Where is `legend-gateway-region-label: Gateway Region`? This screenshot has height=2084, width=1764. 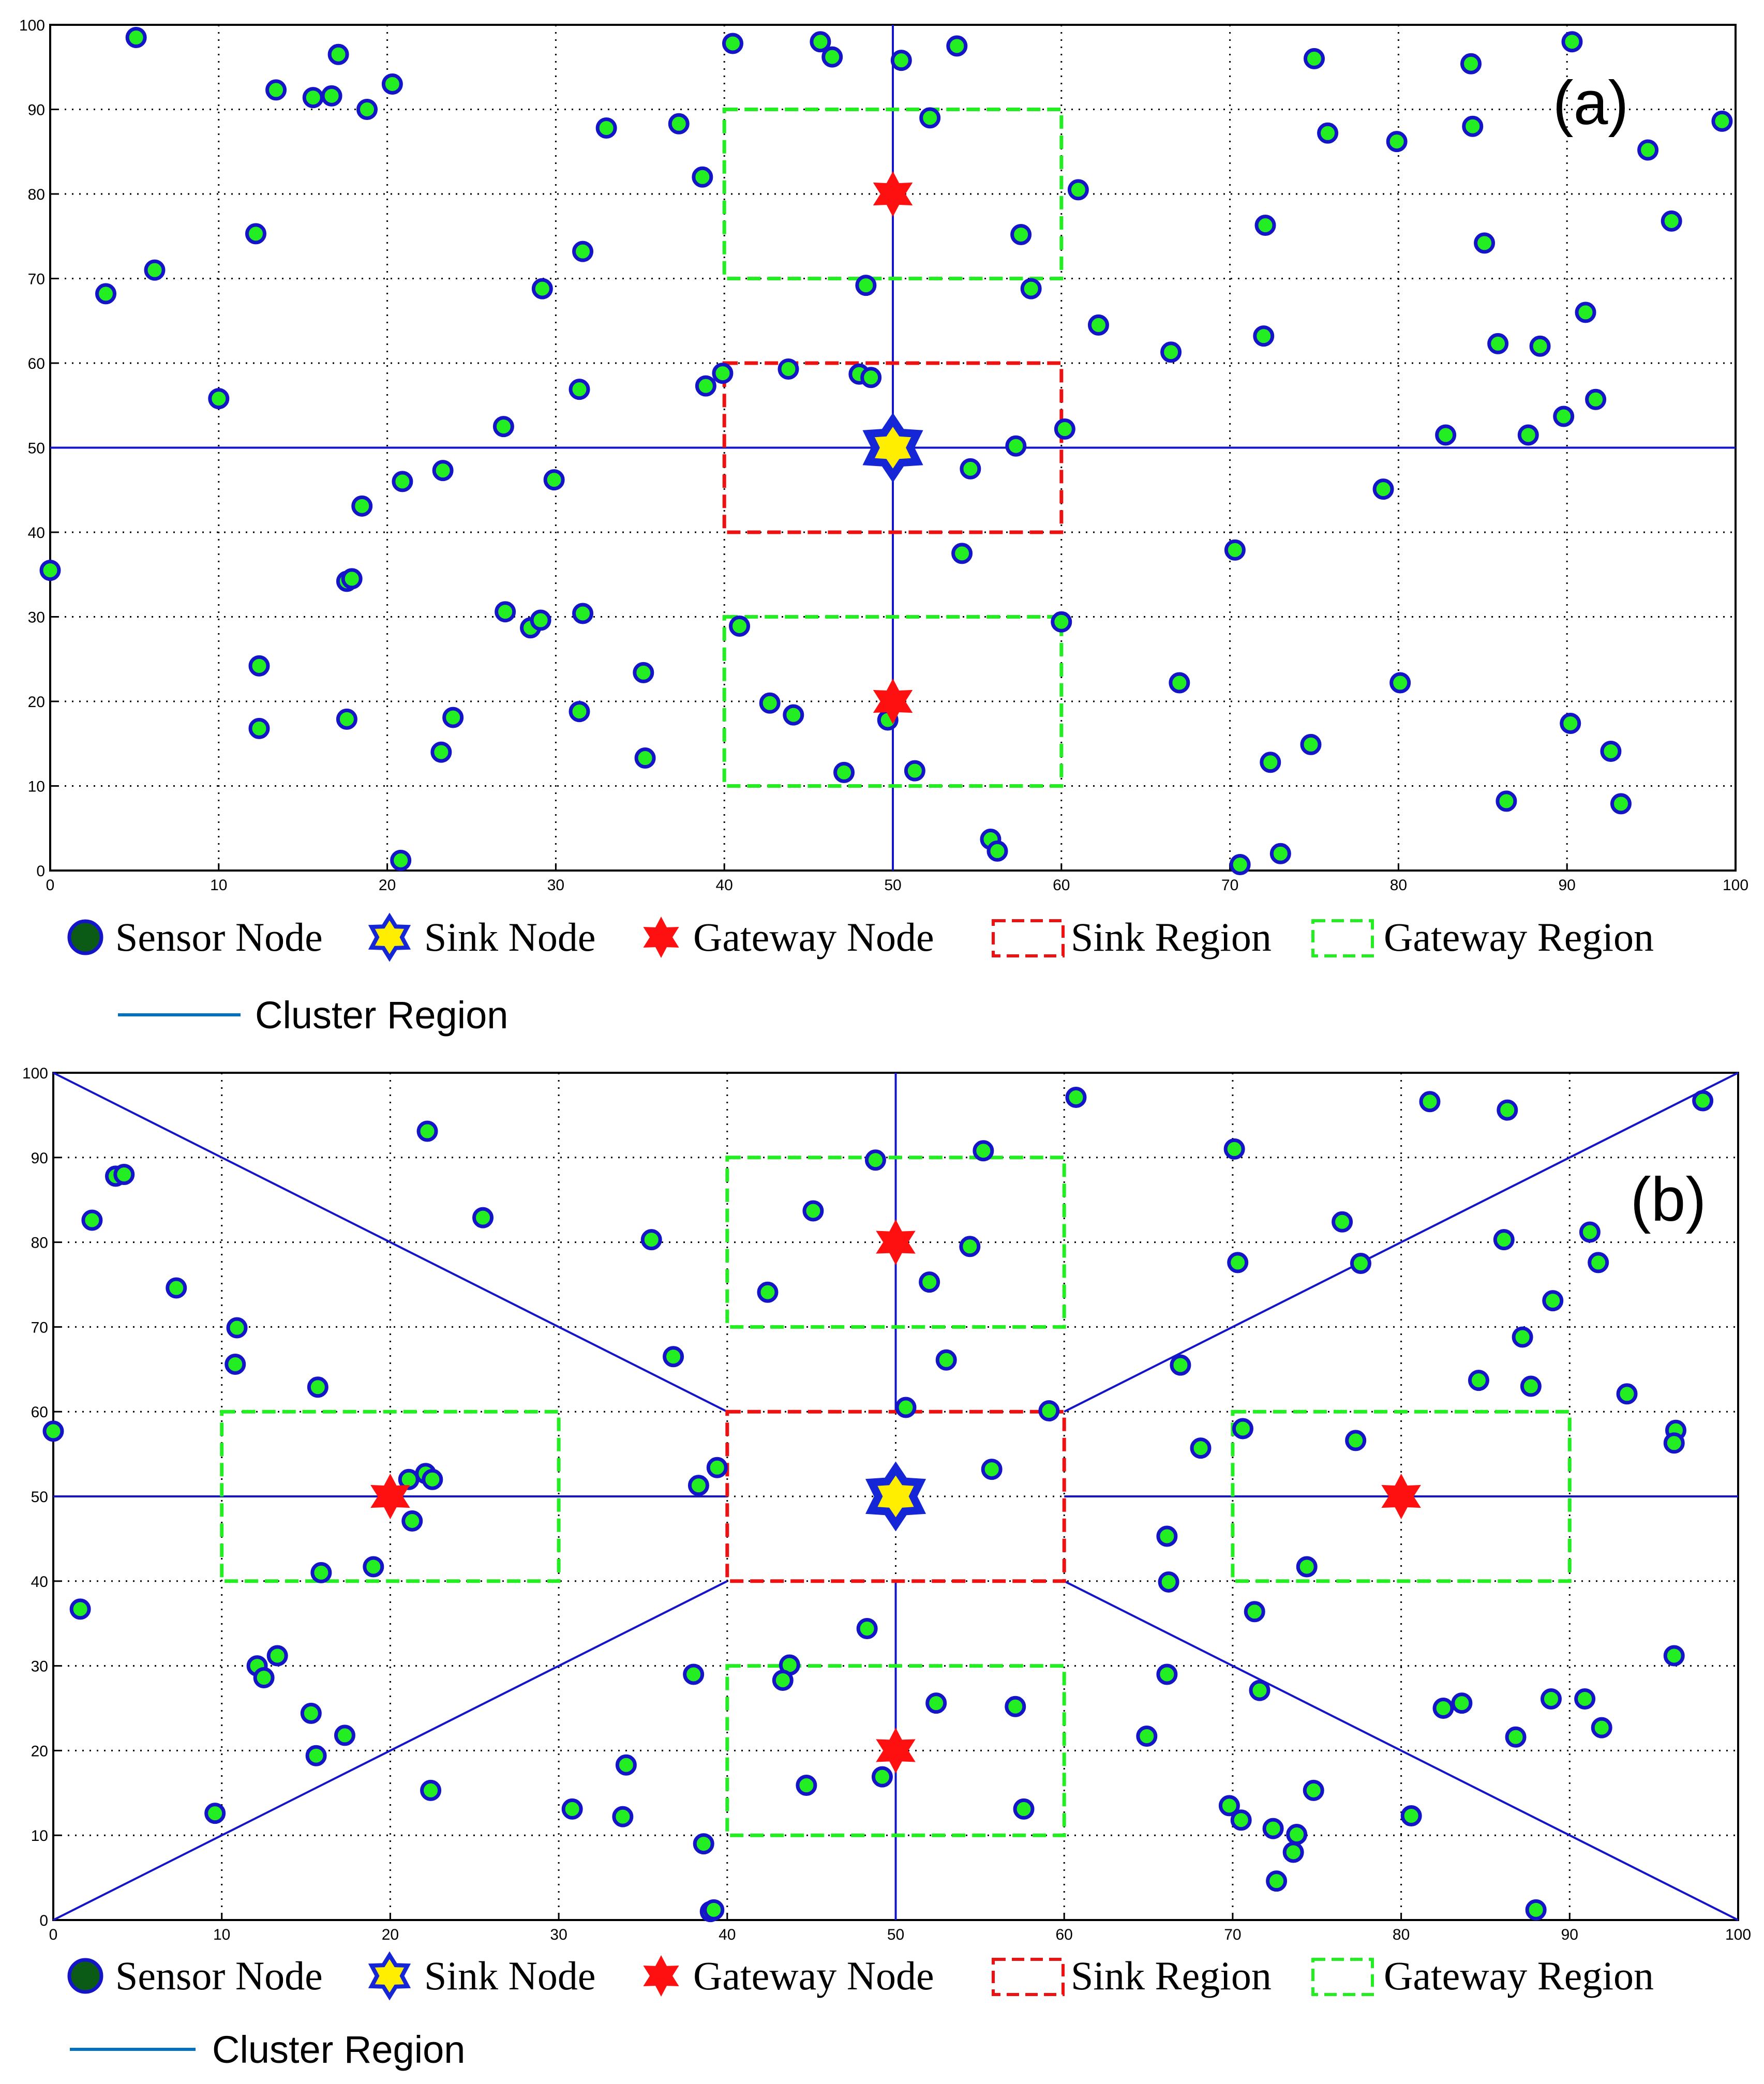
legend-gateway-region-label: Gateway Region is located at coordinates (1519, 1976).